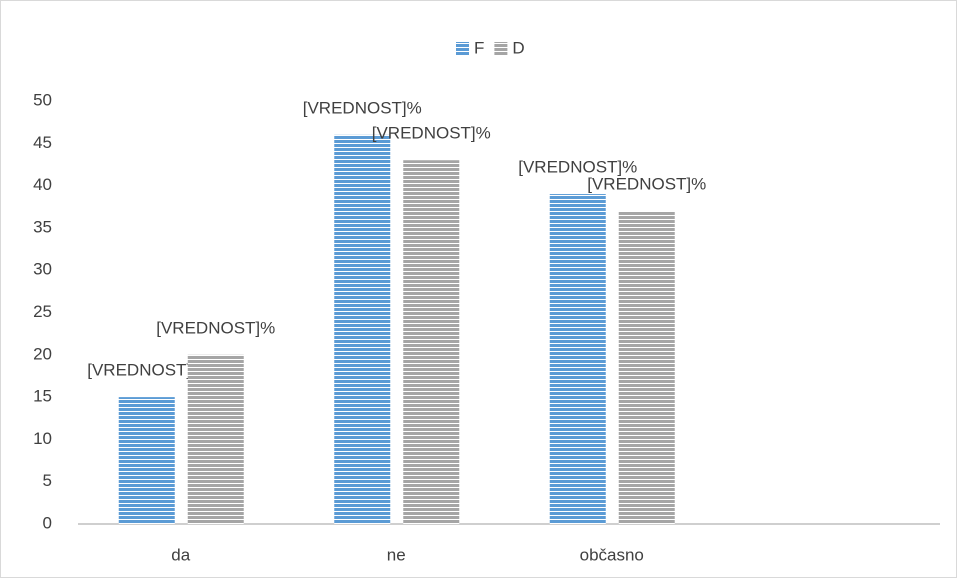 The image size is (957, 578). I want to click on y-tick-label: 45, so click(42, 142).